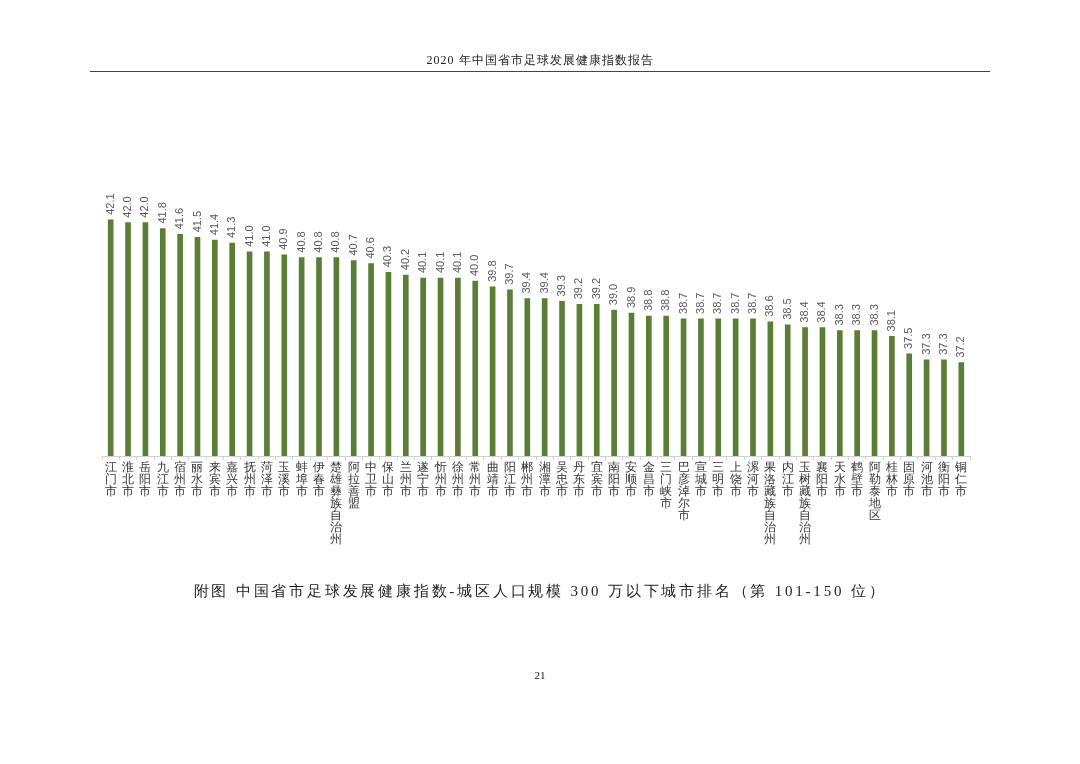  I want to click on x-tick-label: 三明市, so click(718, 479).